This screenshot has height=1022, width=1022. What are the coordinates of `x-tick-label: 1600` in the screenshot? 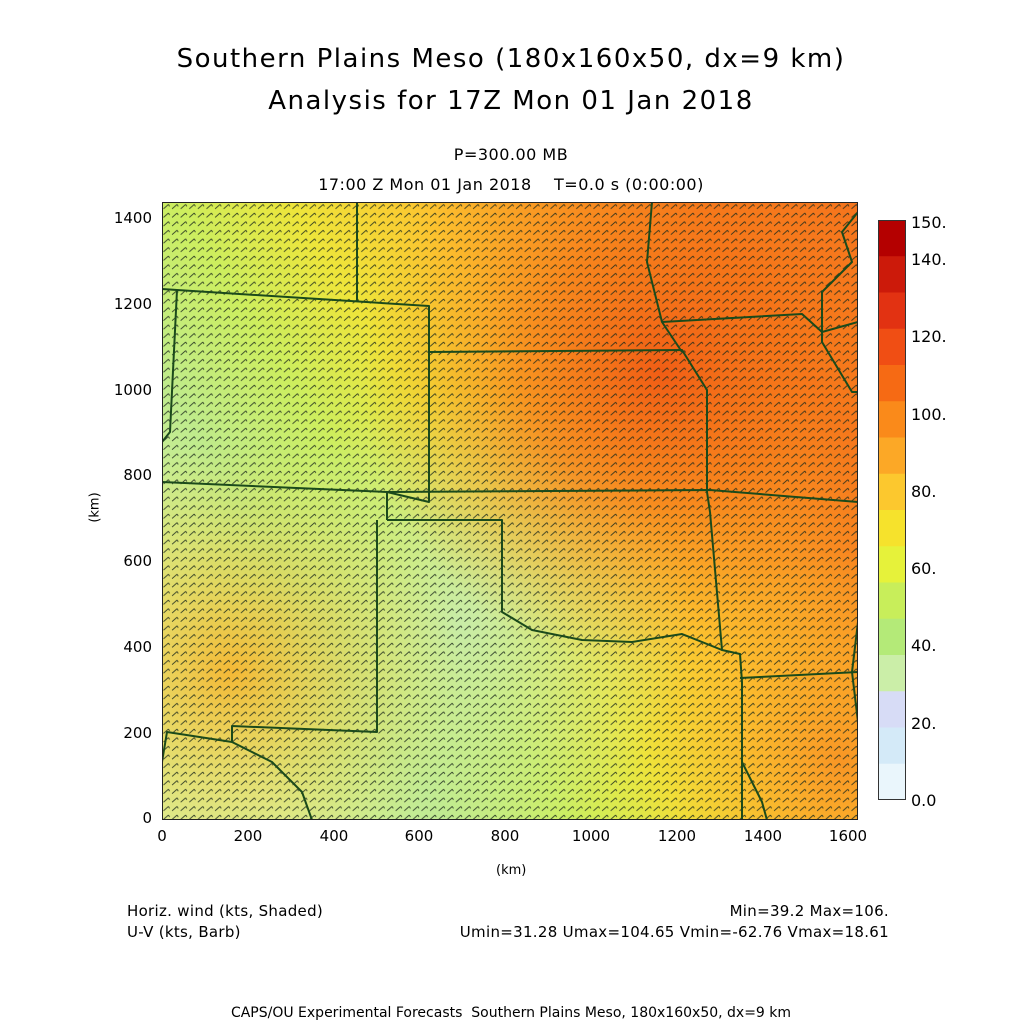 It's located at (848, 836).